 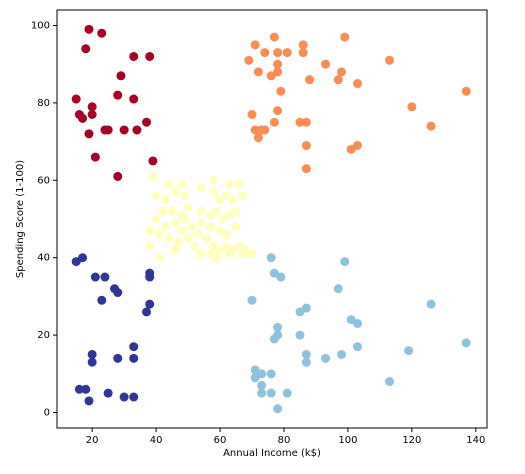 What do you see at coordinates (40, 25) in the screenshot?
I see `y-tick-label: 100` at bounding box center [40, 25].